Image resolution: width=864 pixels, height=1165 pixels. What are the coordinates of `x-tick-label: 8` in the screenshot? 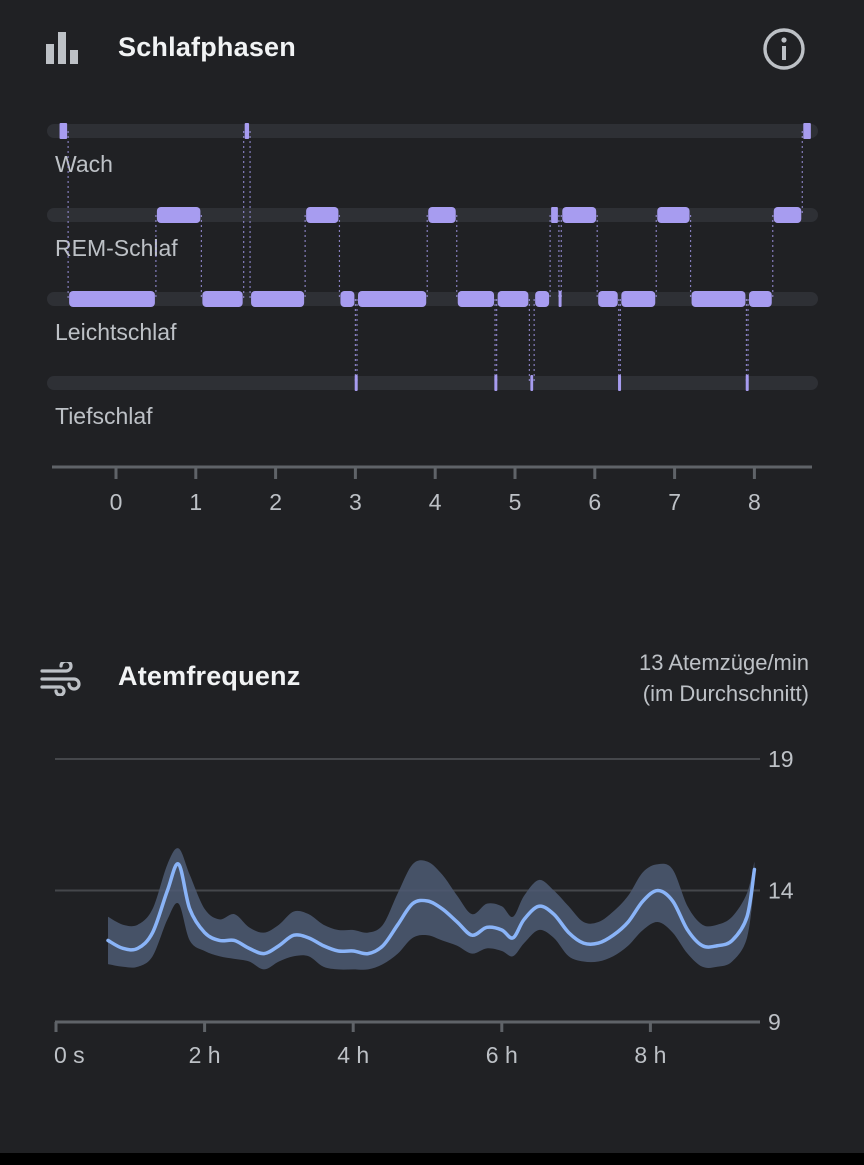 It's located at (754, 502).